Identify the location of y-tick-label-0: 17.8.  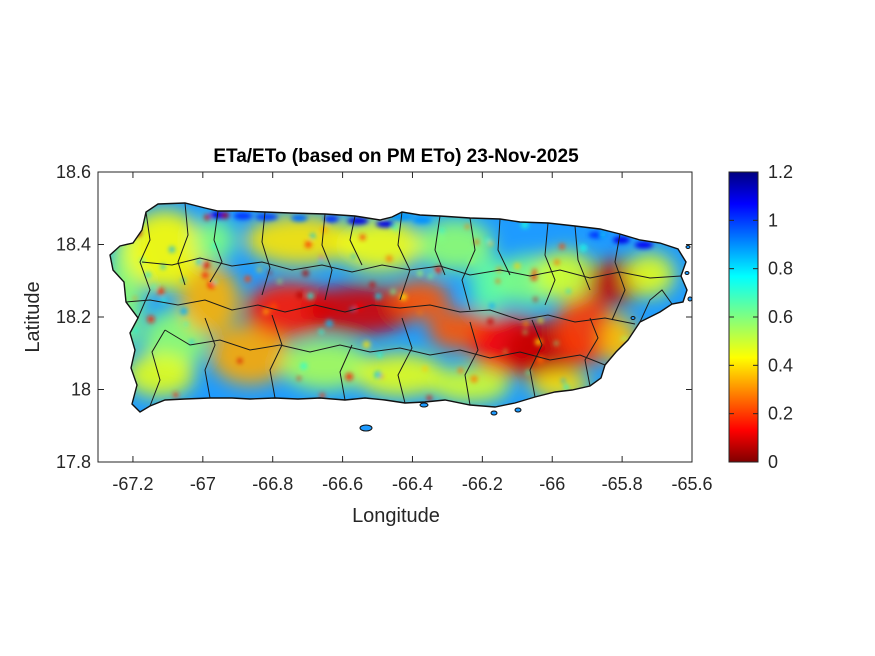
(73, 462).